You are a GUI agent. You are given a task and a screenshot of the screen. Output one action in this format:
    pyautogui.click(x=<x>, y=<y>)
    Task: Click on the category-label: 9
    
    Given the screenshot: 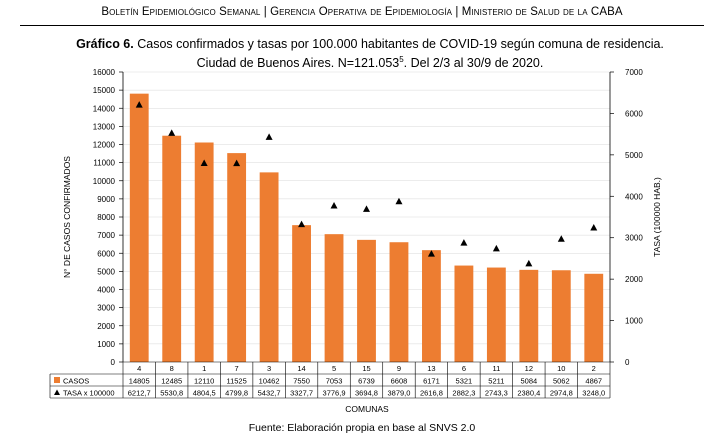 What is the action you would take?
    pyautogui.click(x=399, y=368)
    